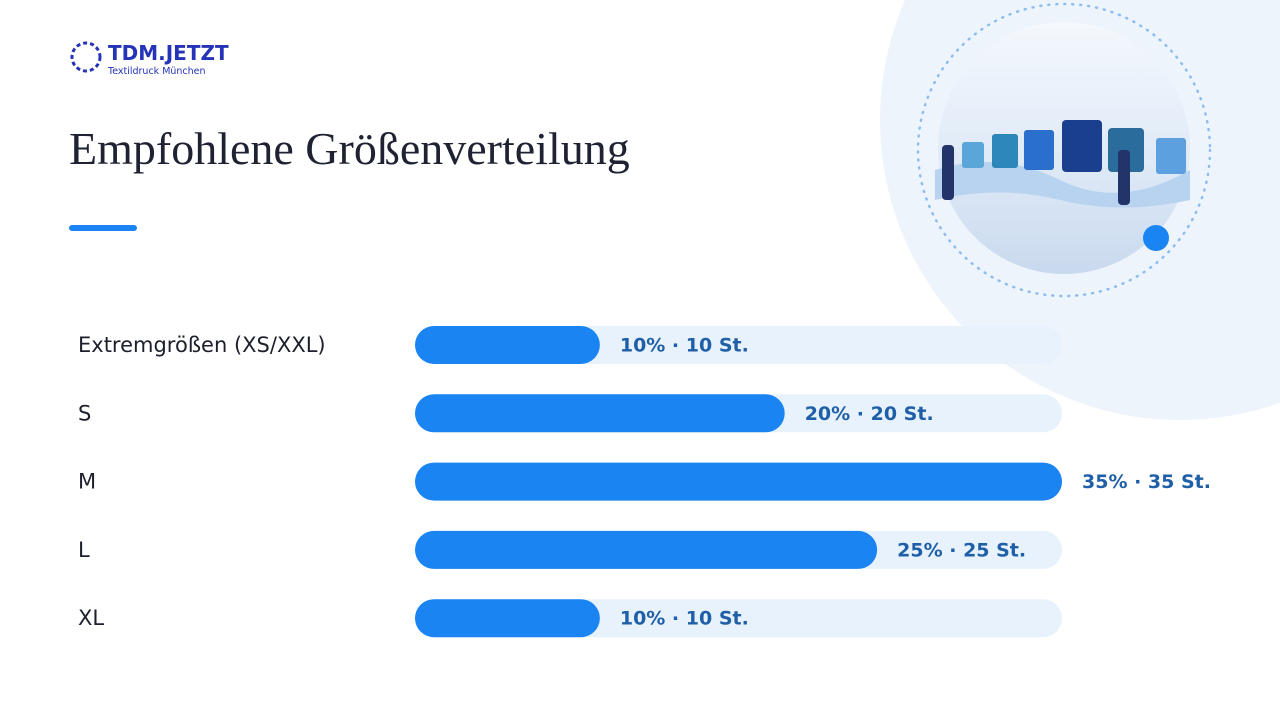  Describe the element at coordinates (168, 53) in the screenshot. I see `brand-name: TDM.JETZT` at that location.